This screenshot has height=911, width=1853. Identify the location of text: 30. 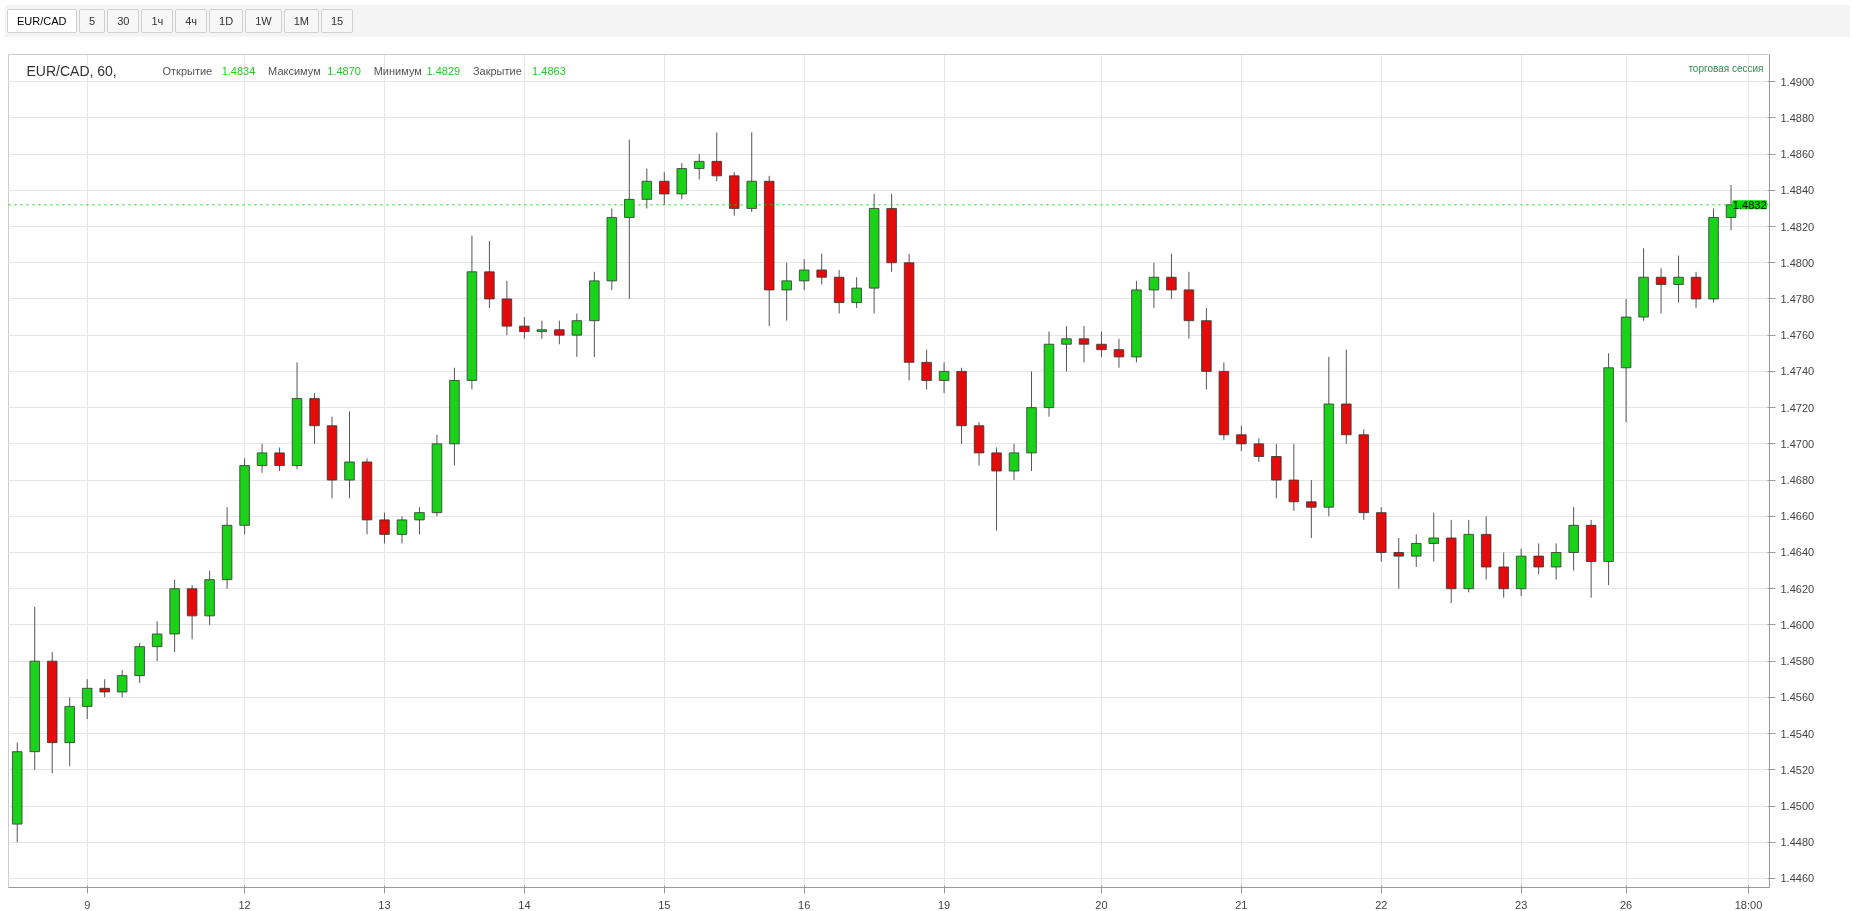
(123, 21).